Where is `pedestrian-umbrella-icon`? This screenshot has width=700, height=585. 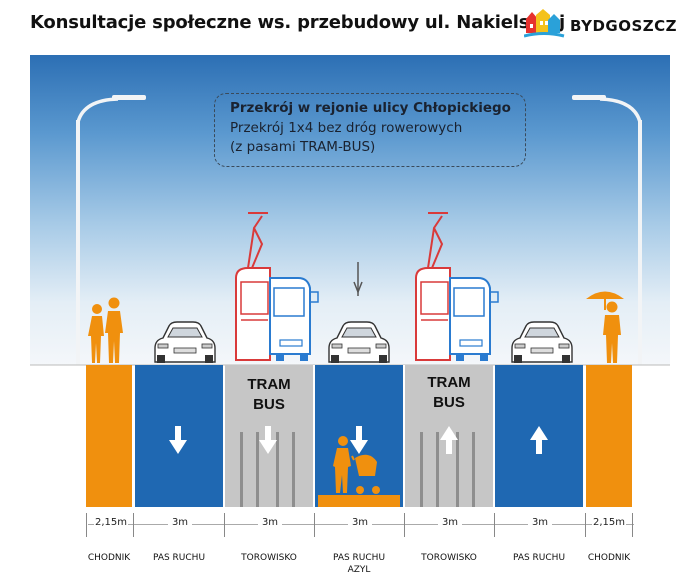
pedestrian-umbrella-icon is located at coordinates (605, 327).